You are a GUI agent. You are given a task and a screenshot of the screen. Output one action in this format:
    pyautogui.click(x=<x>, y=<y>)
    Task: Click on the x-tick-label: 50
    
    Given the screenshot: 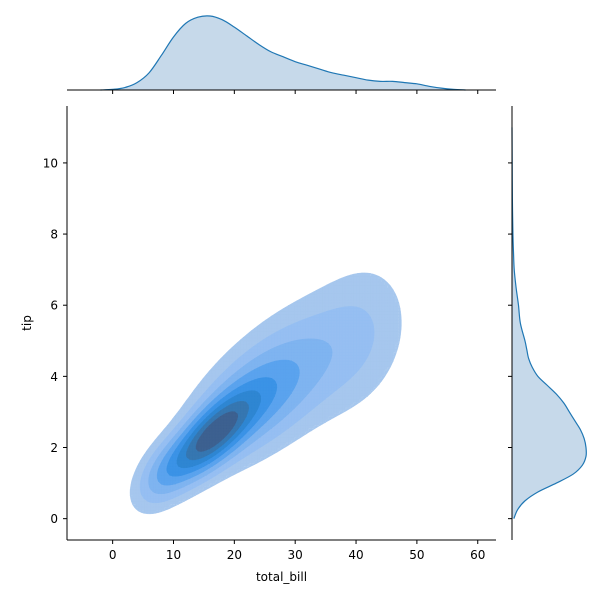 What is the action you would take?
    pyautogui.click(x=416, y=555)
    